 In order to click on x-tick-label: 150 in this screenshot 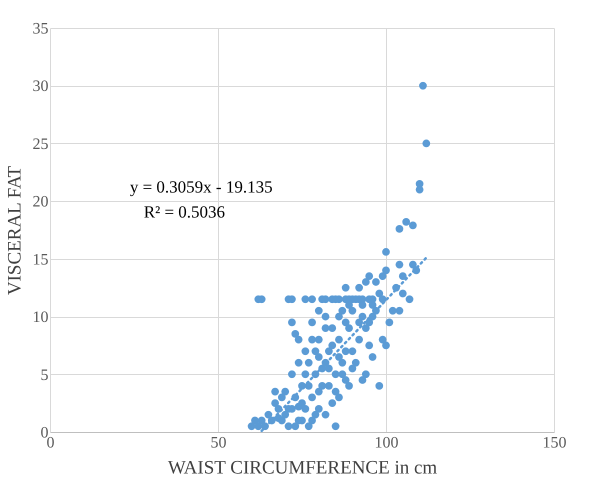, I will do `click(554, 443)`.